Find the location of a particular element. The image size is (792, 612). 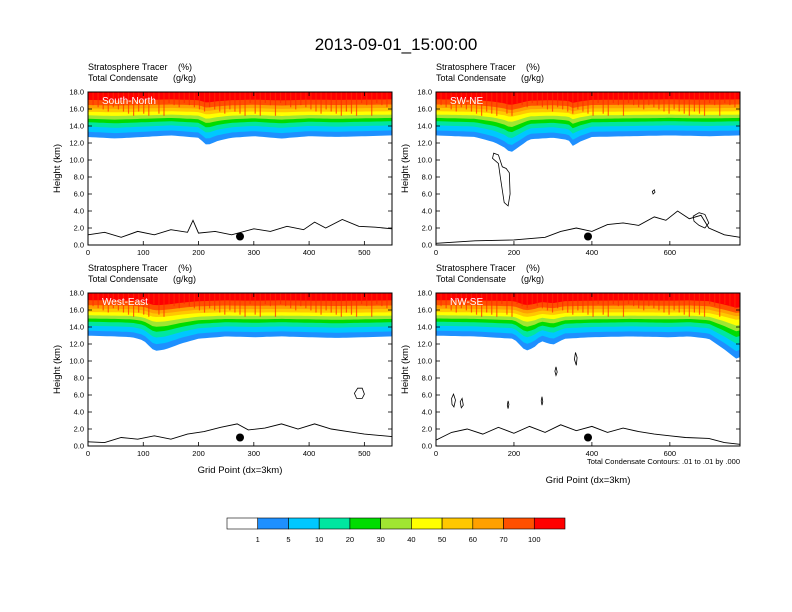

panel-label: SW-NE is located at coordinates (466, 101).